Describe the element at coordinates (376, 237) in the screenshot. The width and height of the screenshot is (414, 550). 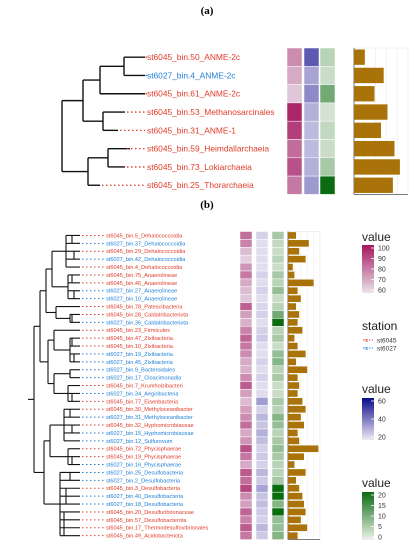
I see `legend-title: value` at that location.